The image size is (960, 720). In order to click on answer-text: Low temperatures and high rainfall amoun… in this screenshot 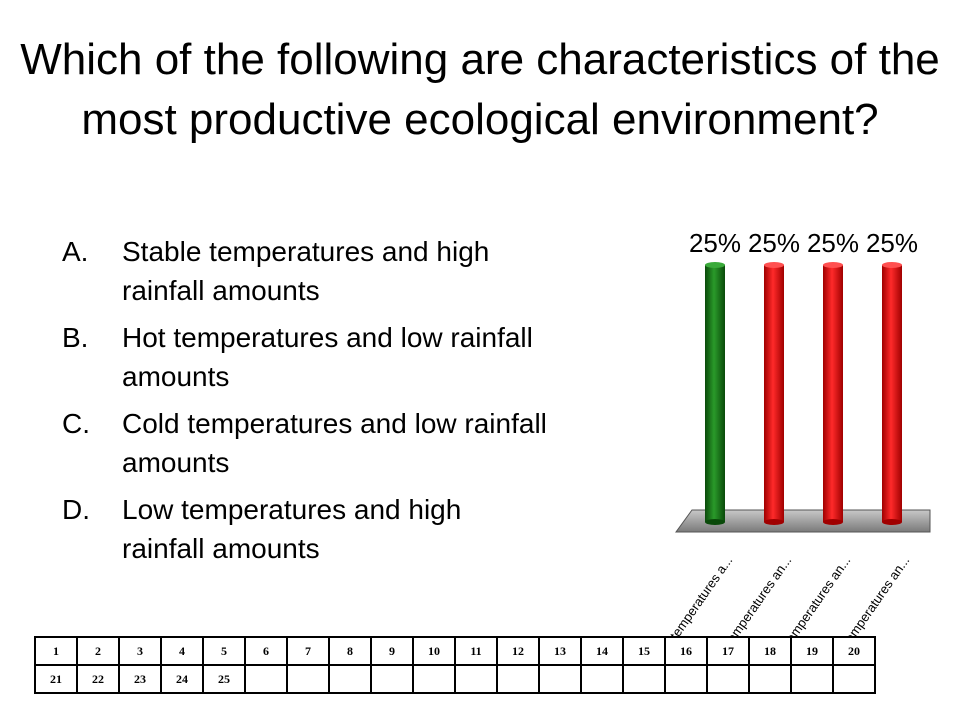, I will do `click(292, 529)`.